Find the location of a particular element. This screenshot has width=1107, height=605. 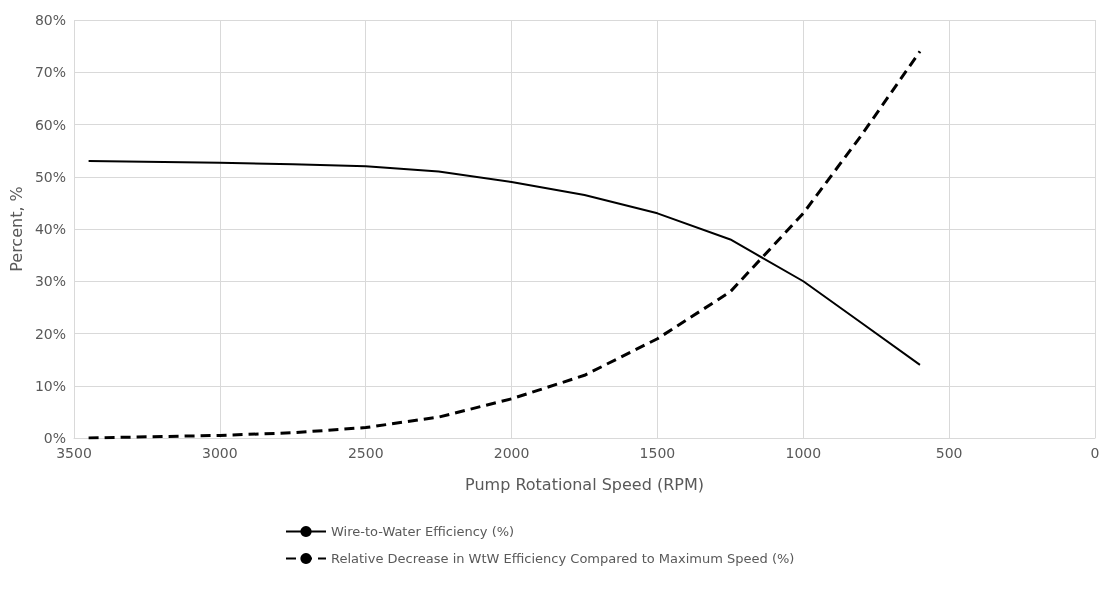

x-axis-title: Pump Rotational Speed (RPM) is located at coordinates (584, 484).